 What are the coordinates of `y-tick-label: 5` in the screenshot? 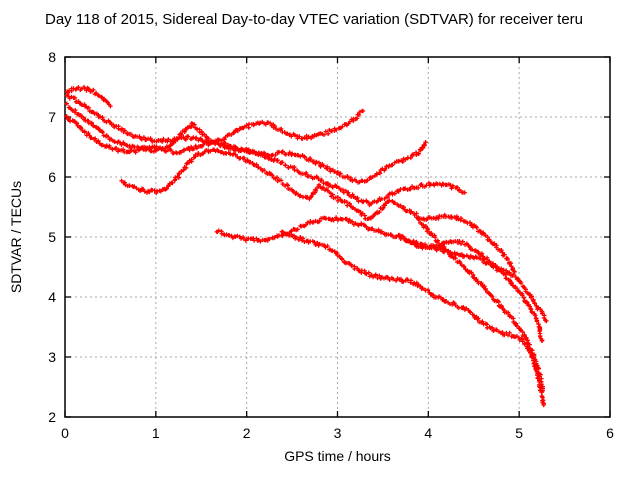 It's located at (52, 237).